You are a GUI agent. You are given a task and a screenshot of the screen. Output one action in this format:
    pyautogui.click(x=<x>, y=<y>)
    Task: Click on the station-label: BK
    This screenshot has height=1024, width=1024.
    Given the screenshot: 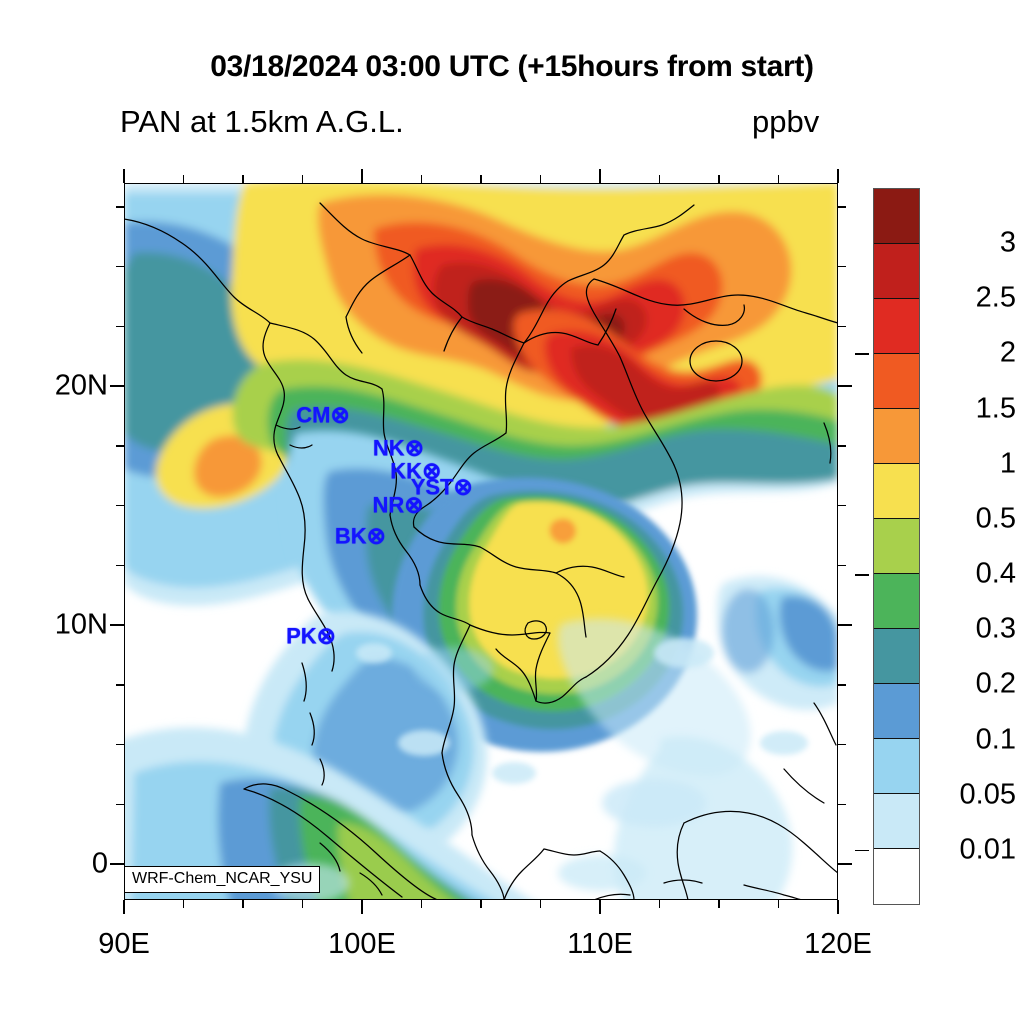 What is the action you would take?
    pyautogui.click(x=350, y=536)
    